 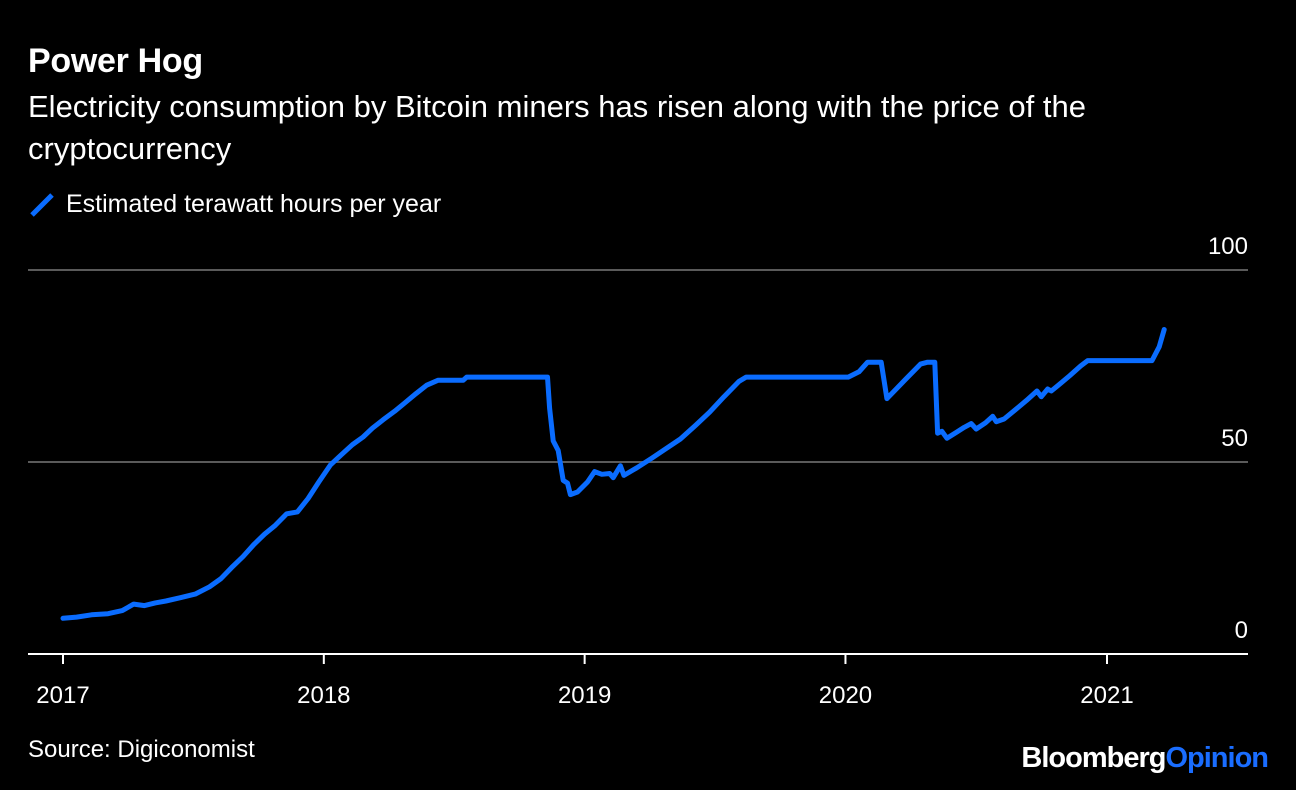 I want to click on y-tick-label-50: 50, so click(x=1234, y=438).